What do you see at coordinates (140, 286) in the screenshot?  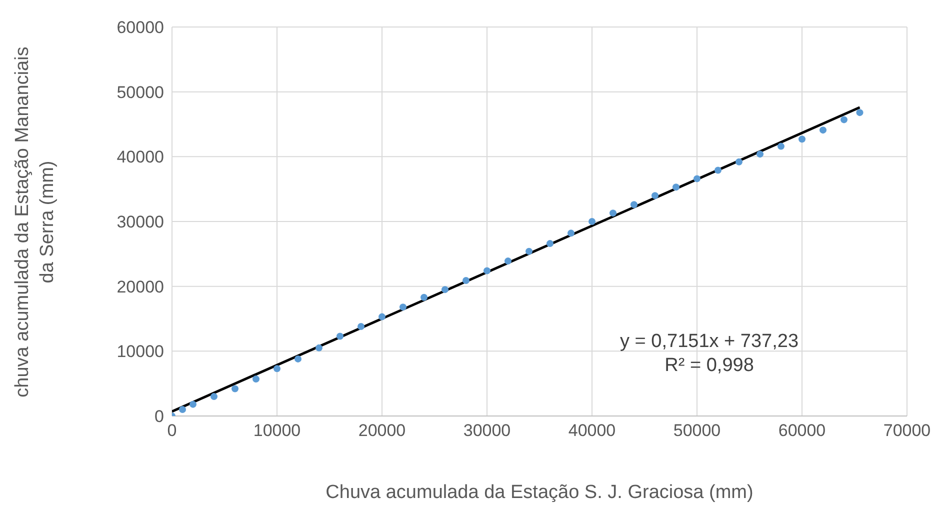 I see `y-tick-label: 20000` at bounding box center [140, 286].